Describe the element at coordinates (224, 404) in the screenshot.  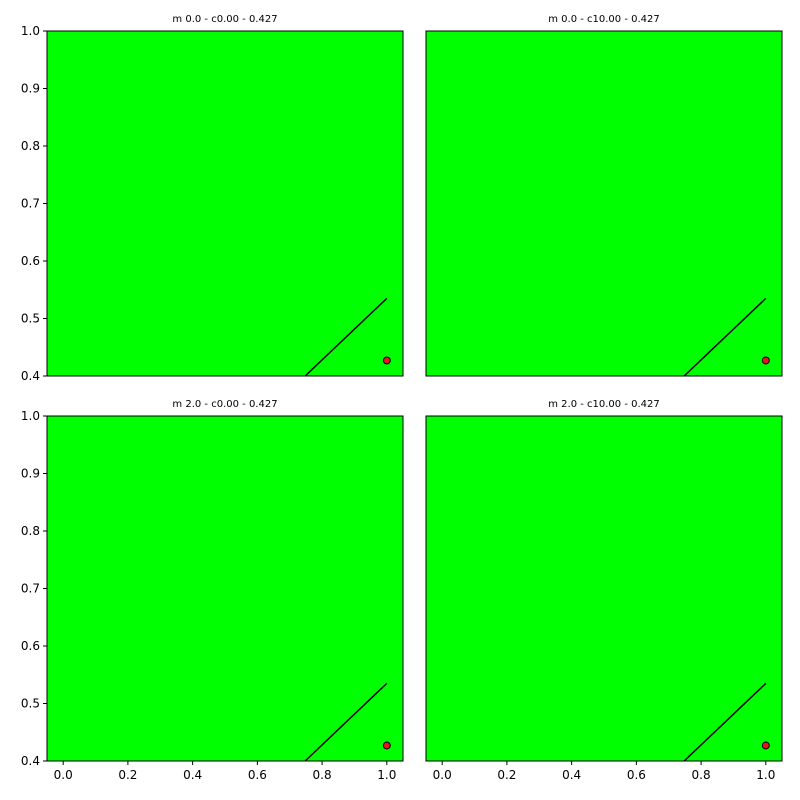
I see `subplot-title: m 2.0 - c0.00 - 0.427` at that location.